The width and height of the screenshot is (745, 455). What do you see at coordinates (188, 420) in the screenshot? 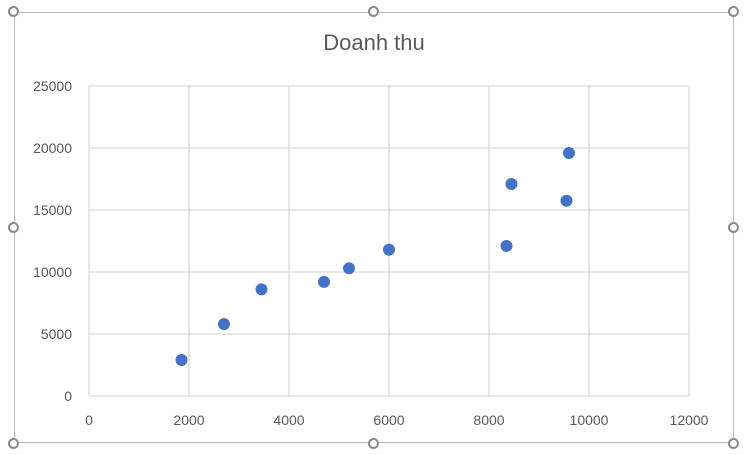
I see `x-tick-label: 2000` at bounding box center [188, 420].